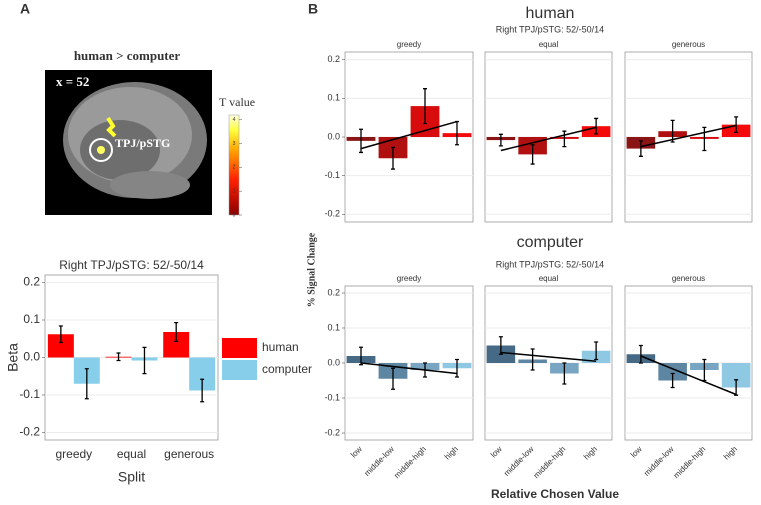  I want to click on colorbar-tick-label: 3, so click(234, 144).